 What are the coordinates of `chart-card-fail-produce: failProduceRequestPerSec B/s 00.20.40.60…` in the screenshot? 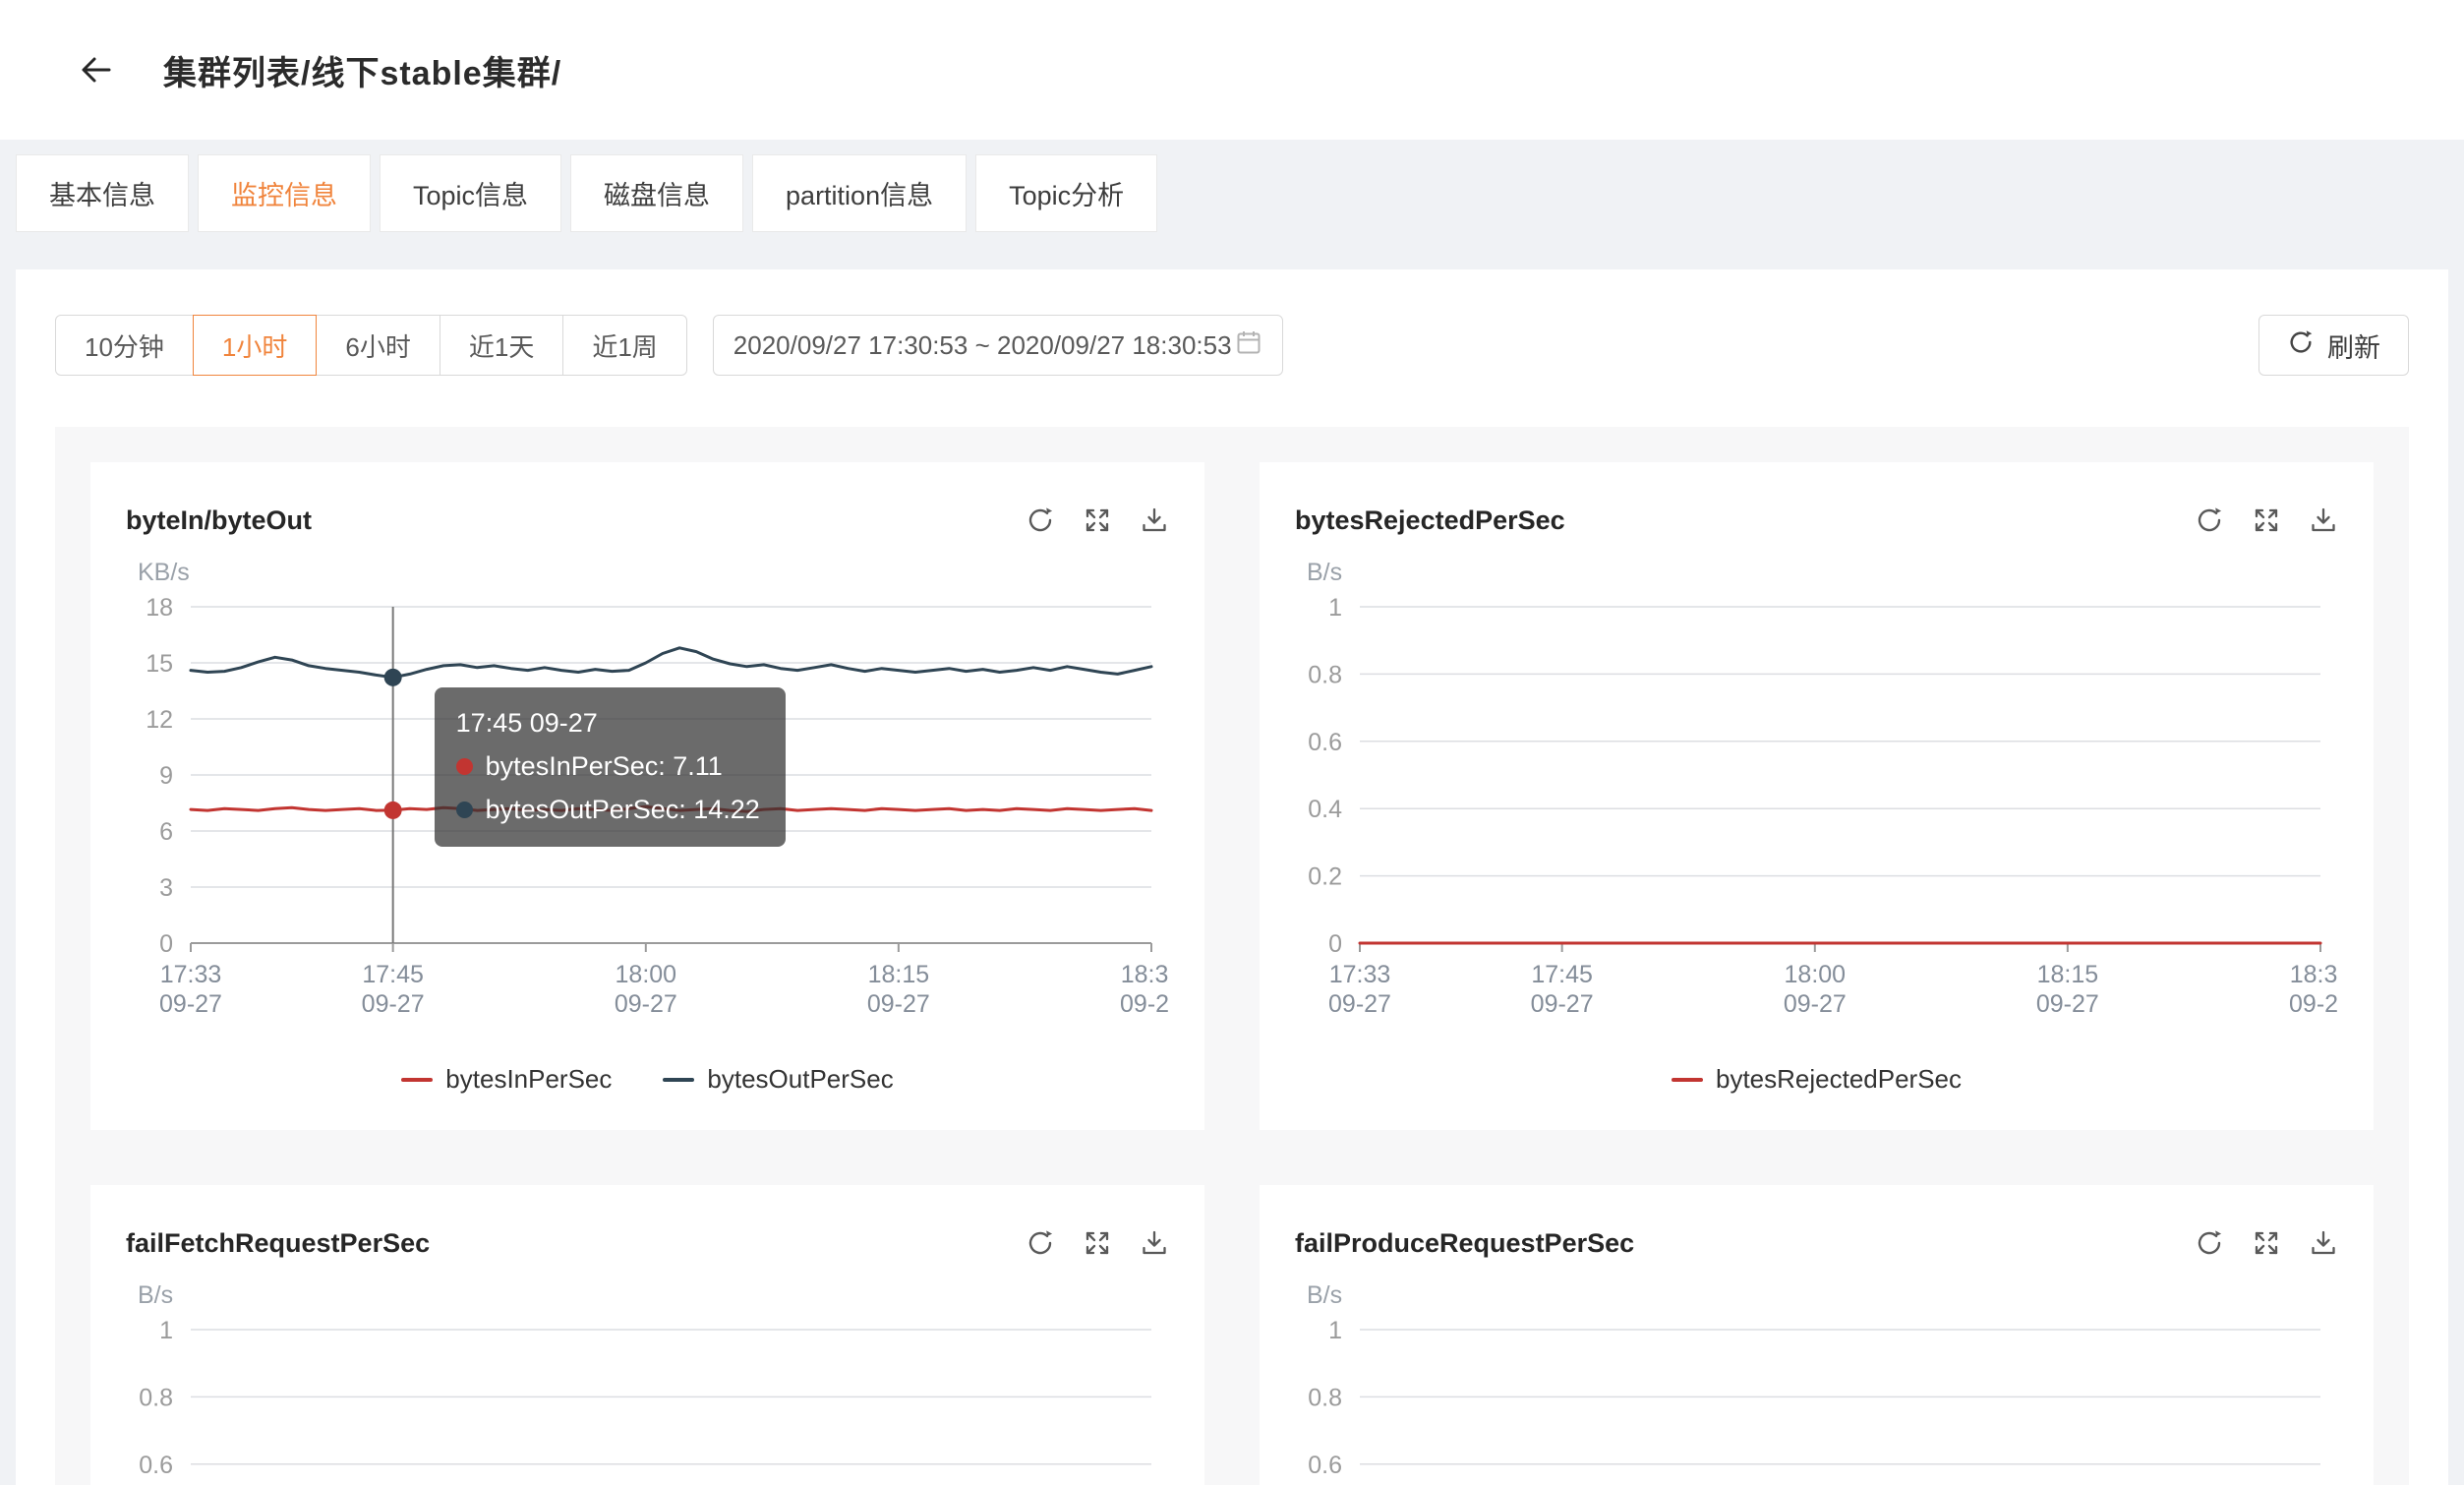 It's located at (1817, 1335).